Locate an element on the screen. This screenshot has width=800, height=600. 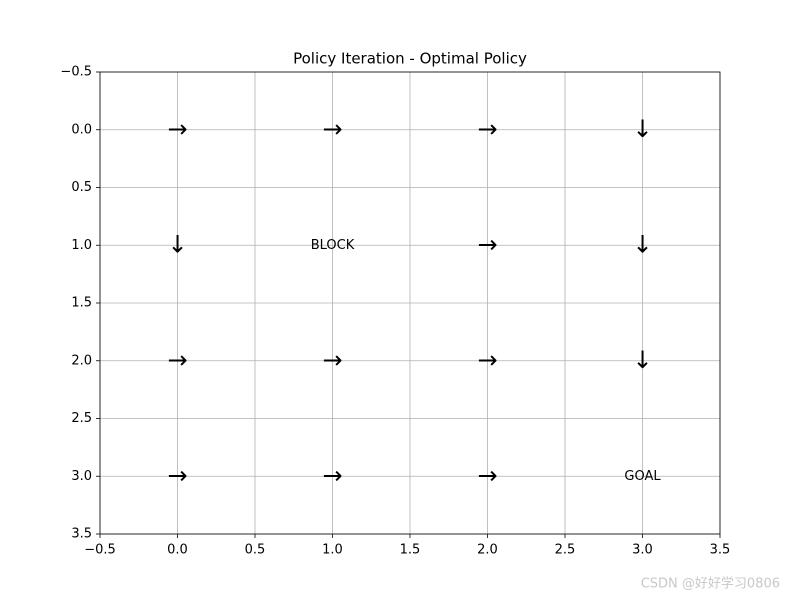
y-tick-label: 1.0 is located at coordinates (81, 245).